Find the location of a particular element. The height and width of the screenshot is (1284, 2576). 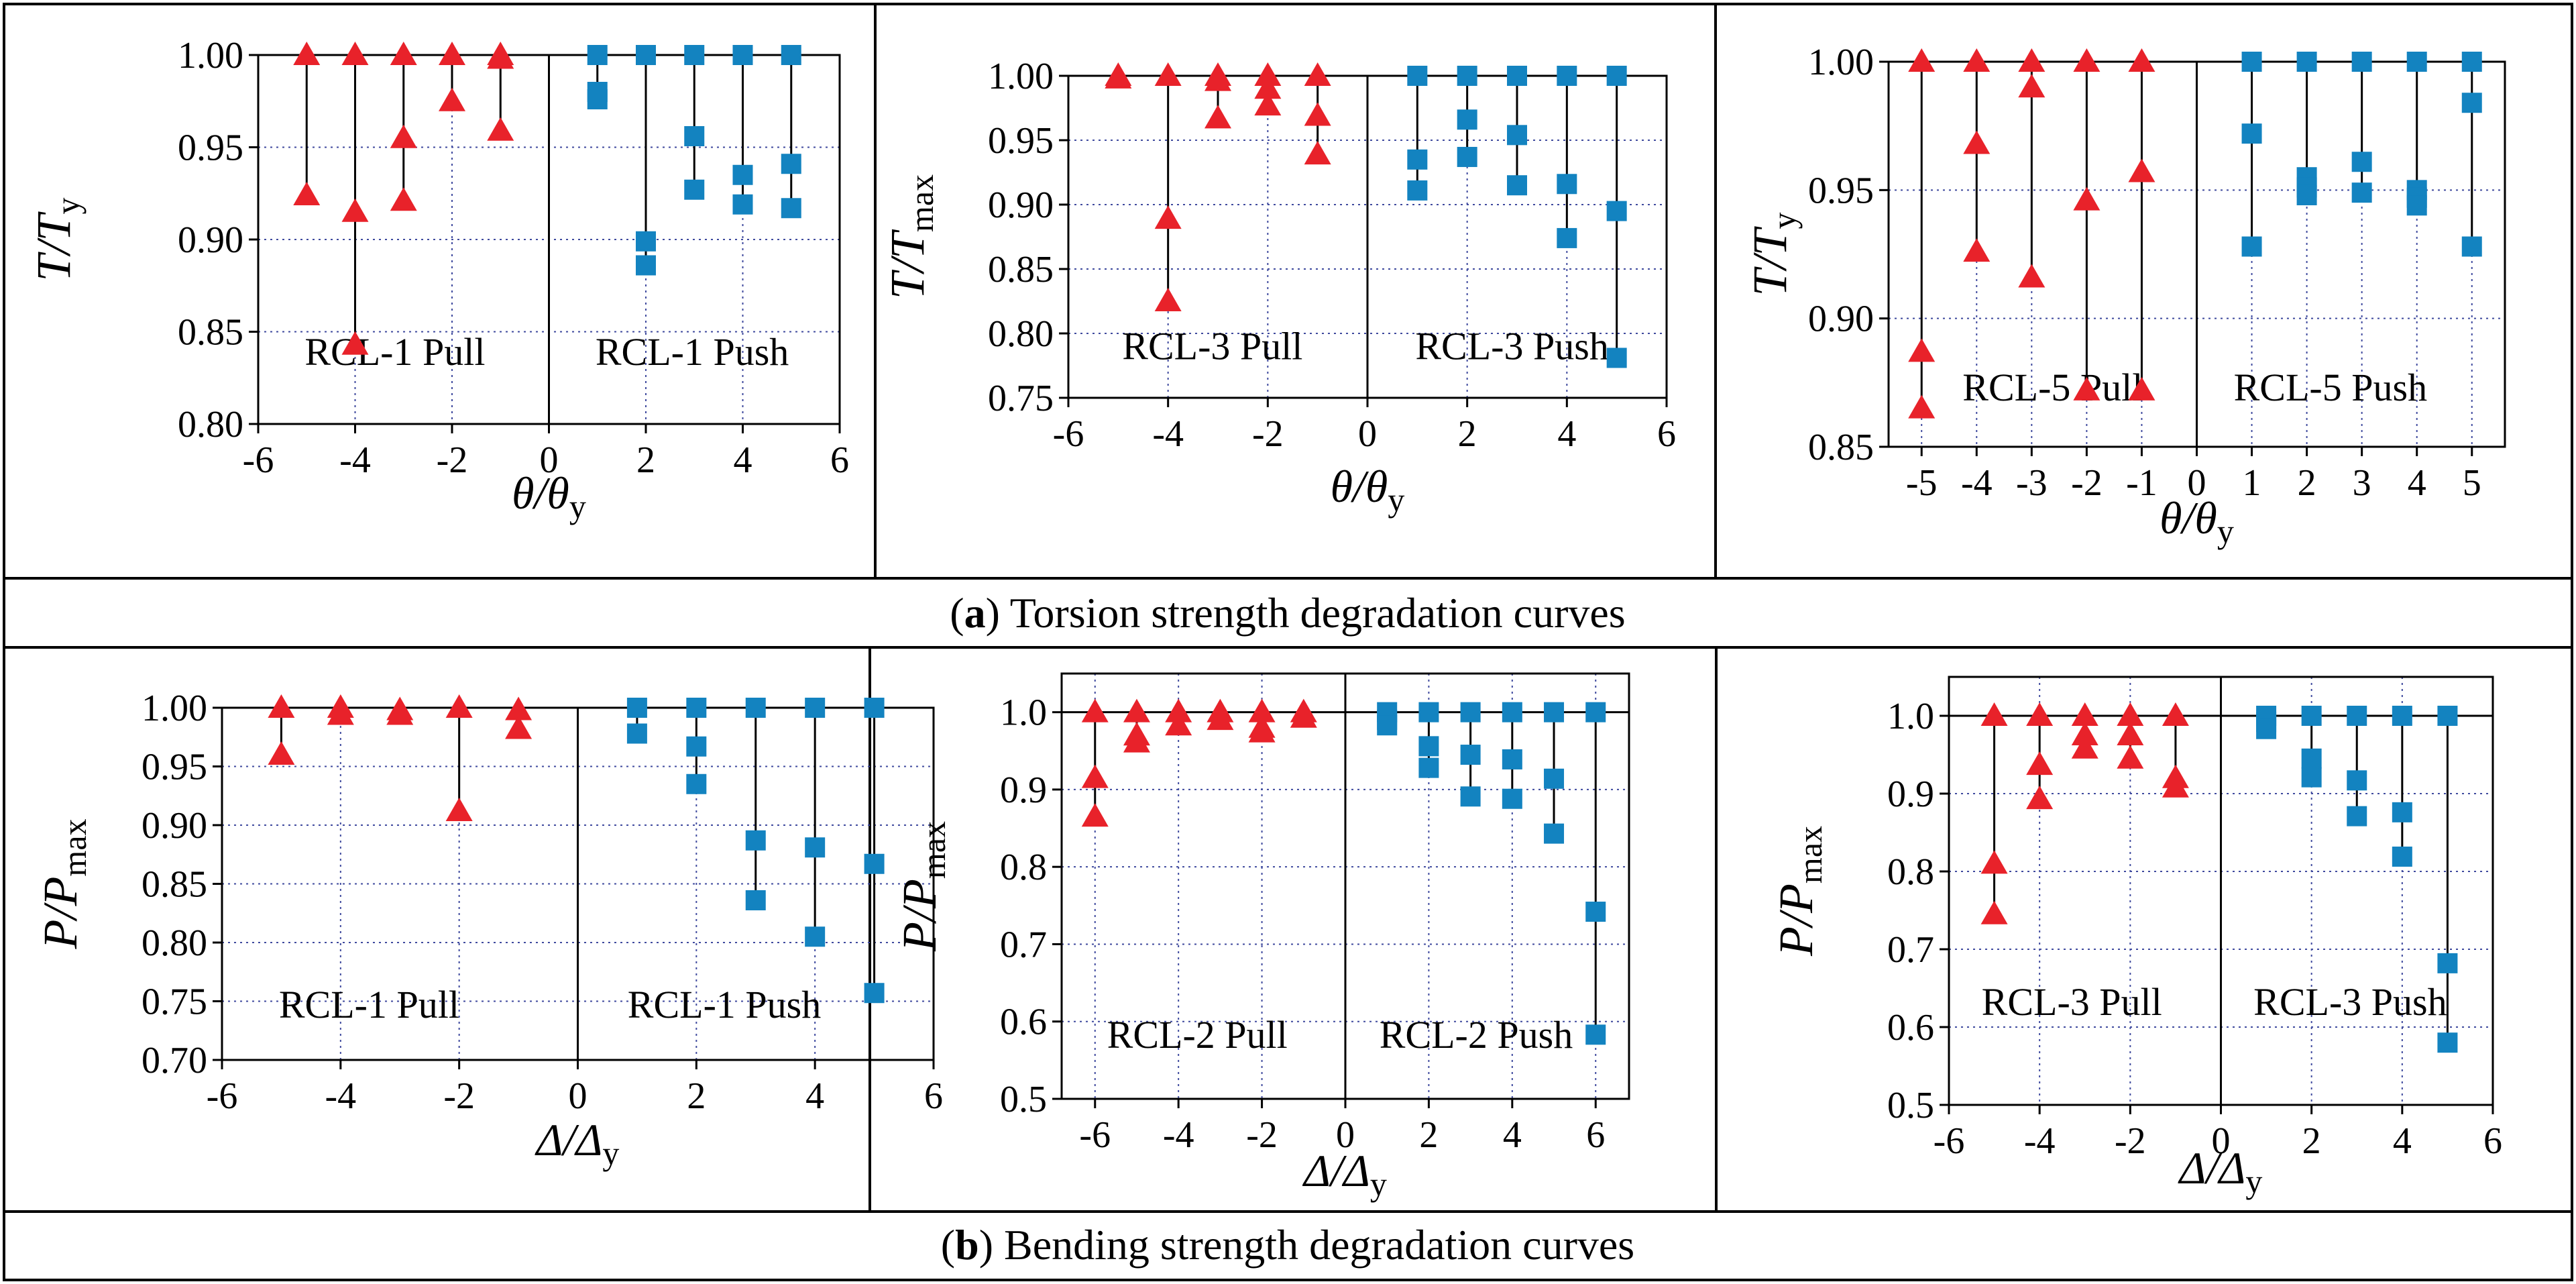

chart-b2-annotation-0: RCL-2 Pull is located at coordinates (1197, 1035).